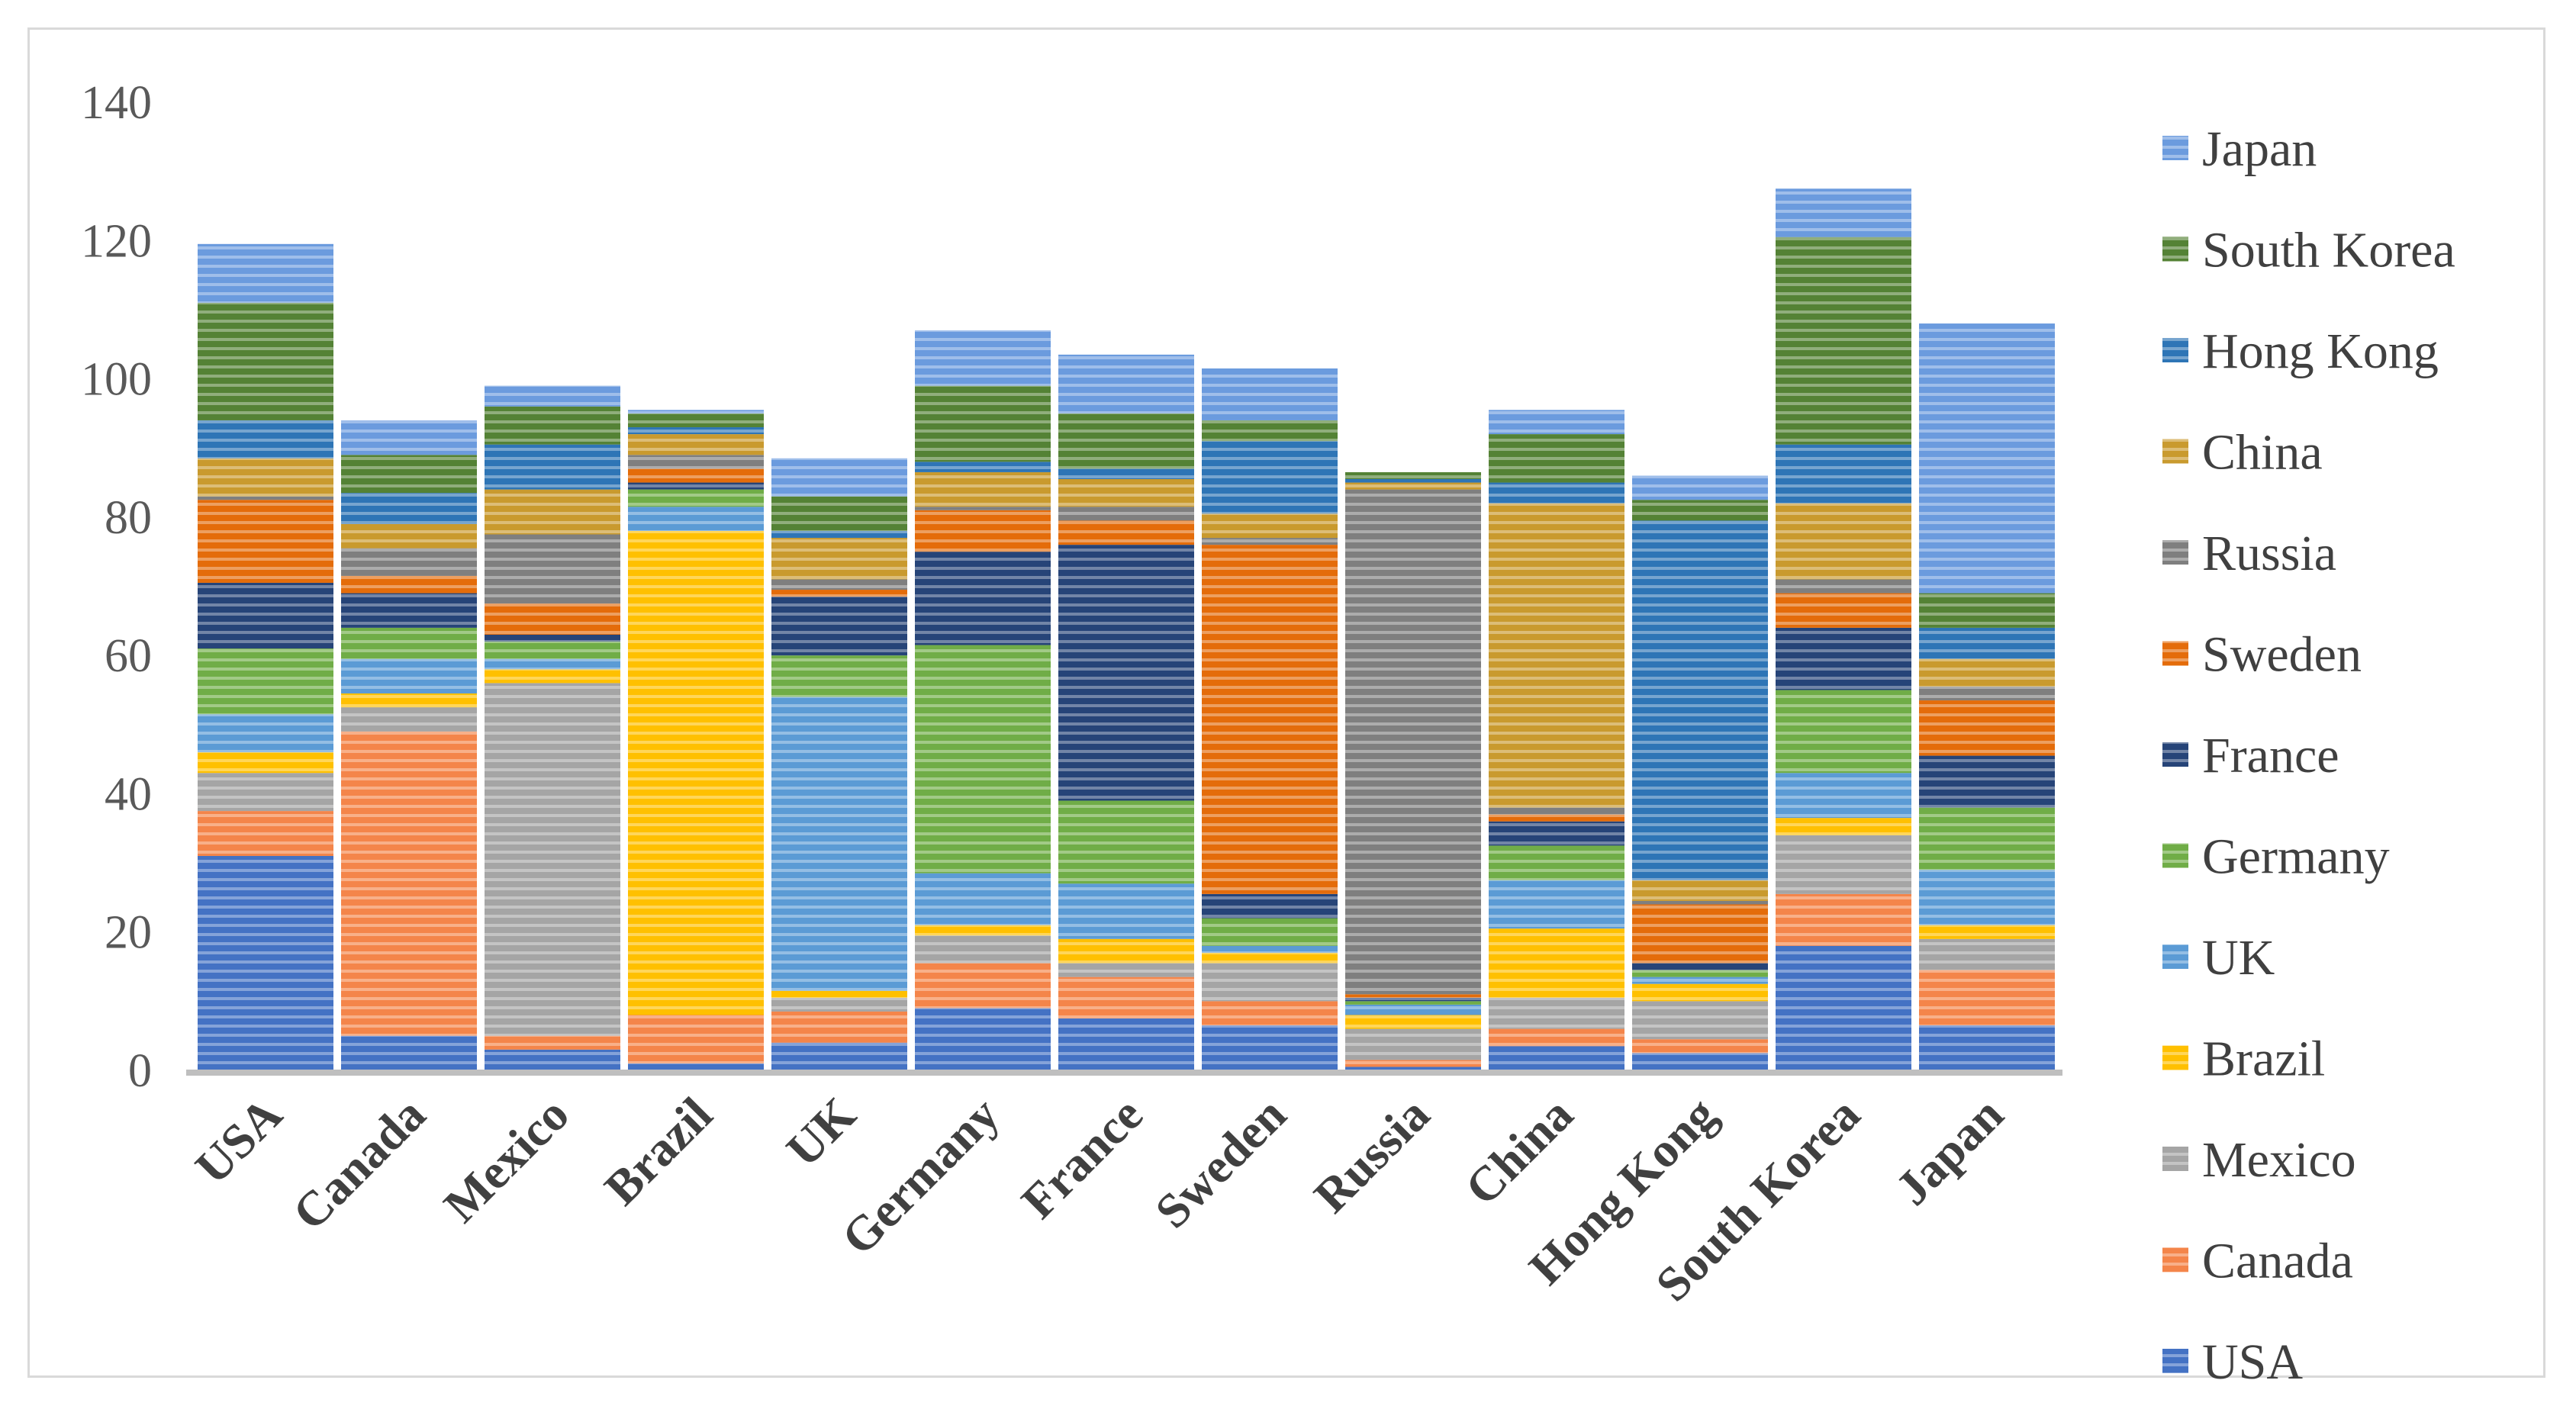 This screenshot has height=1406, width=2576. I want to click on bar-segment-sweden-usa, so click(1270, 1047).